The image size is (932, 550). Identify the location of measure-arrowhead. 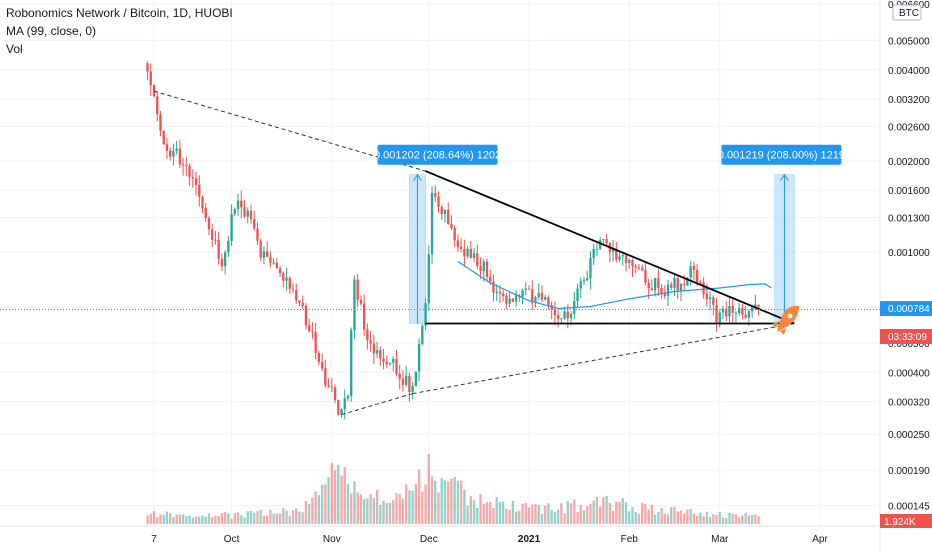
(784, 177).